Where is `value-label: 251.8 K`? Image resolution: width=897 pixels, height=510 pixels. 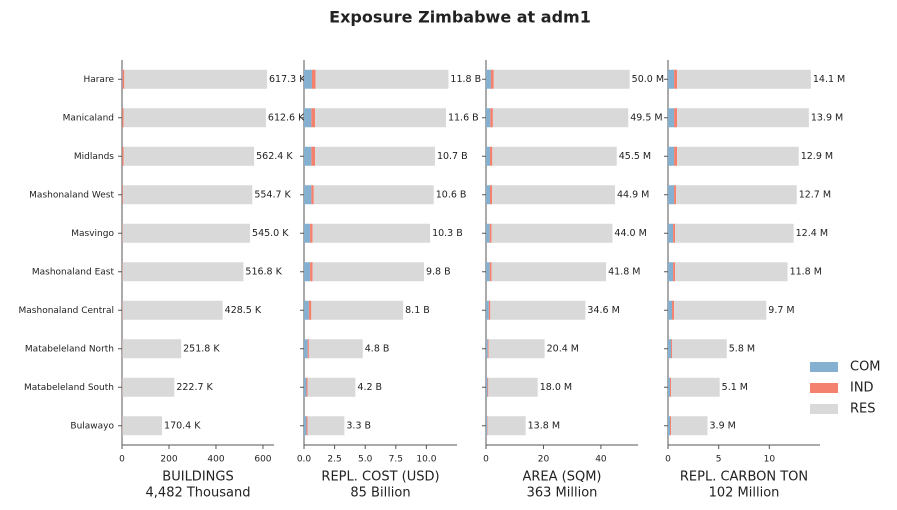 value-label: 251.8 K is located at coordinates (201, 348).